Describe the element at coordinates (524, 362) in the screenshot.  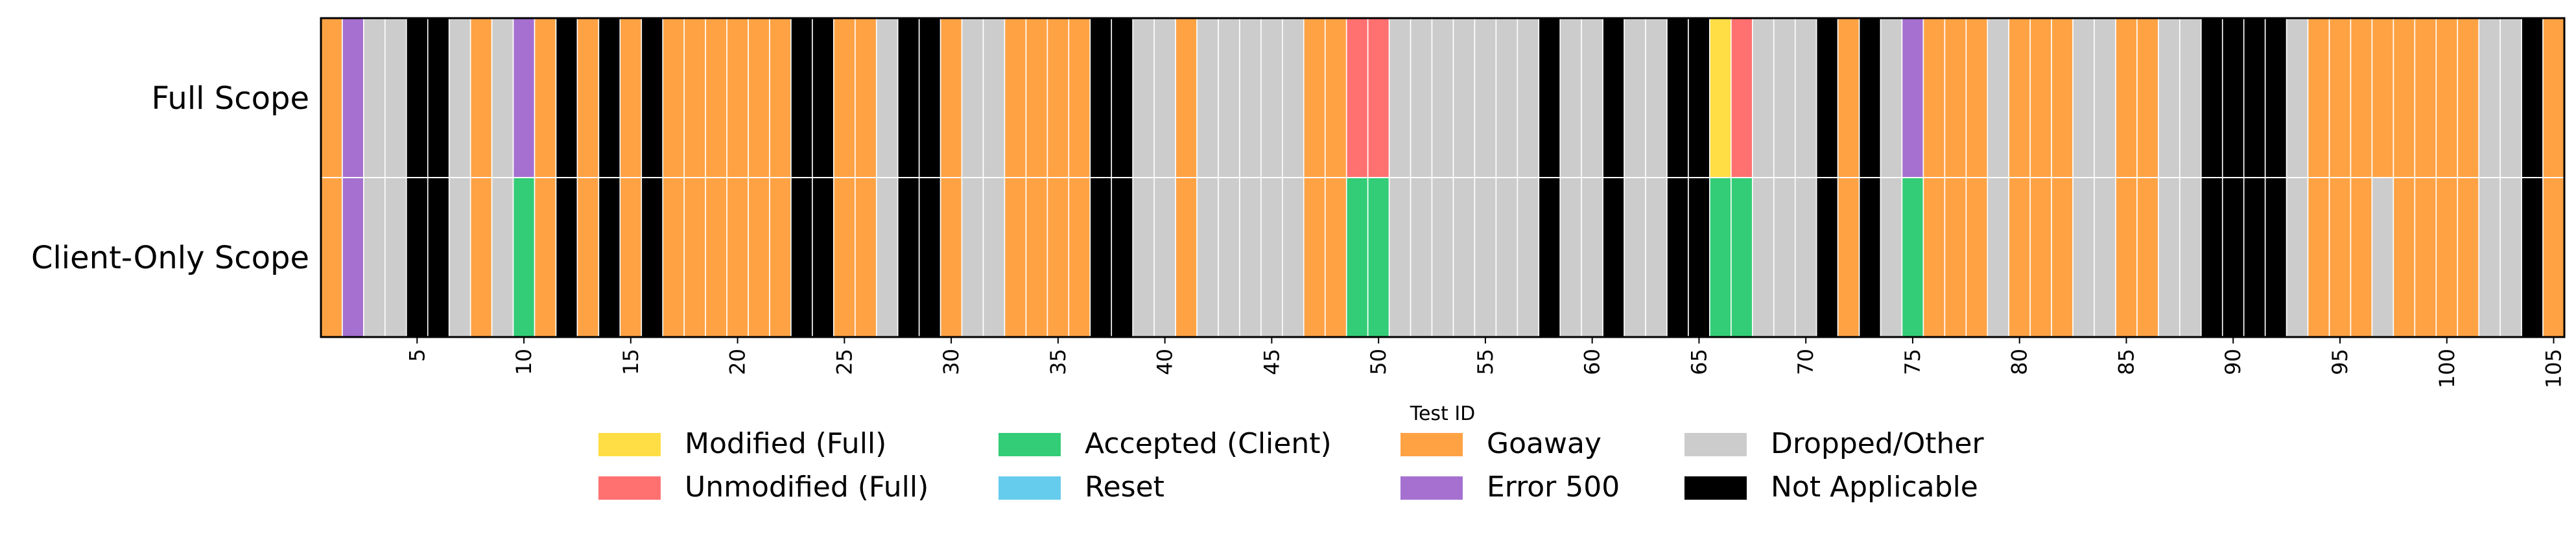
I see `x-tick-label: 10` at that location.